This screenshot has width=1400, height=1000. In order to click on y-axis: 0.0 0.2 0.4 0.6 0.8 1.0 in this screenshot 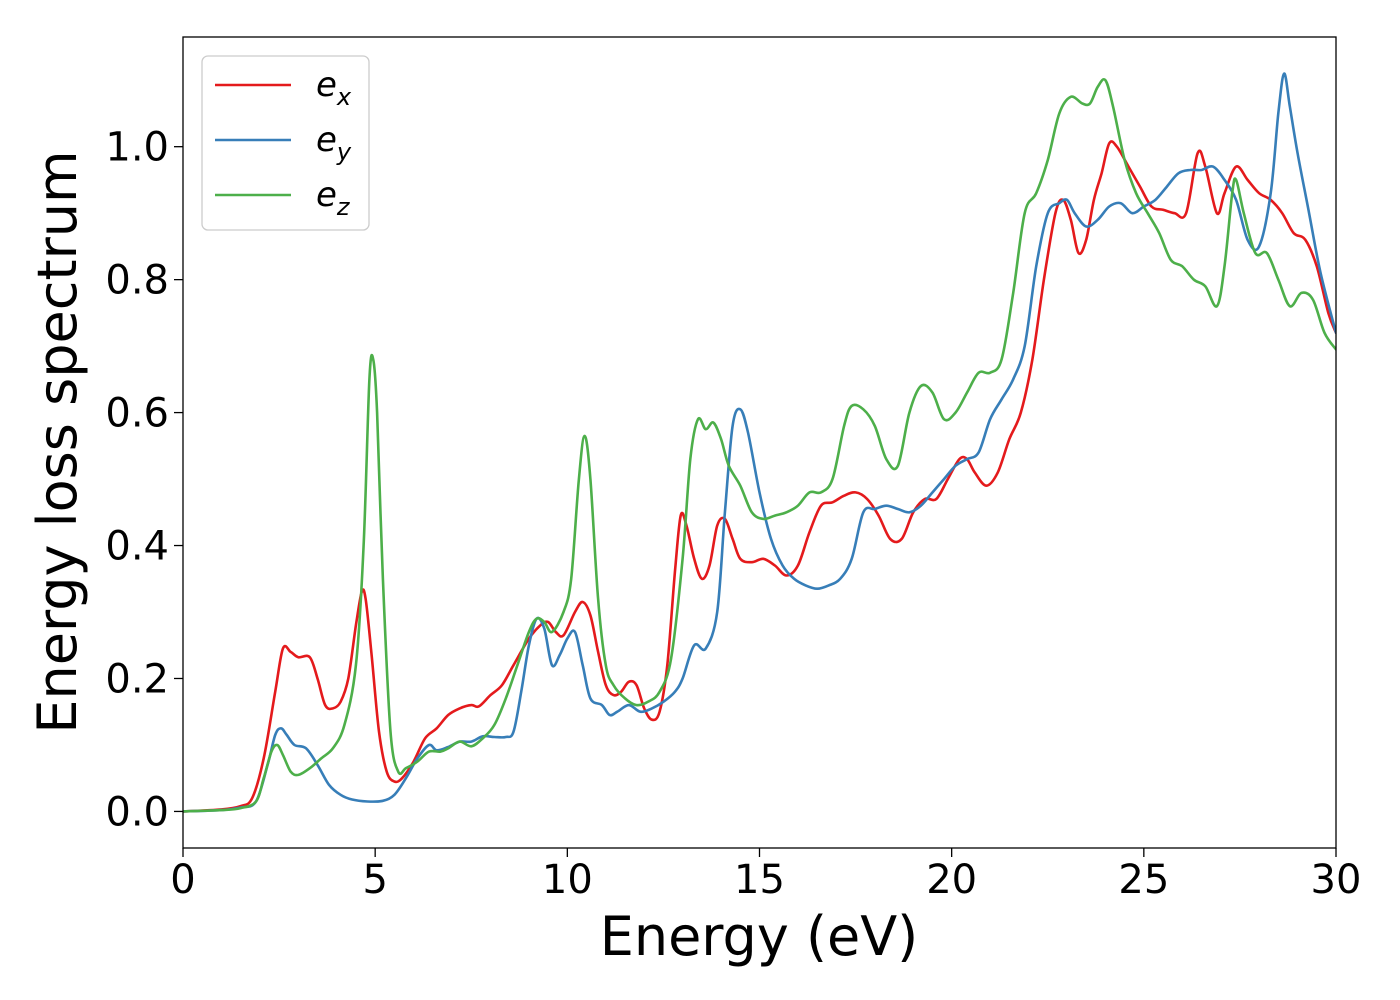, I will do `click(144, 480)`.